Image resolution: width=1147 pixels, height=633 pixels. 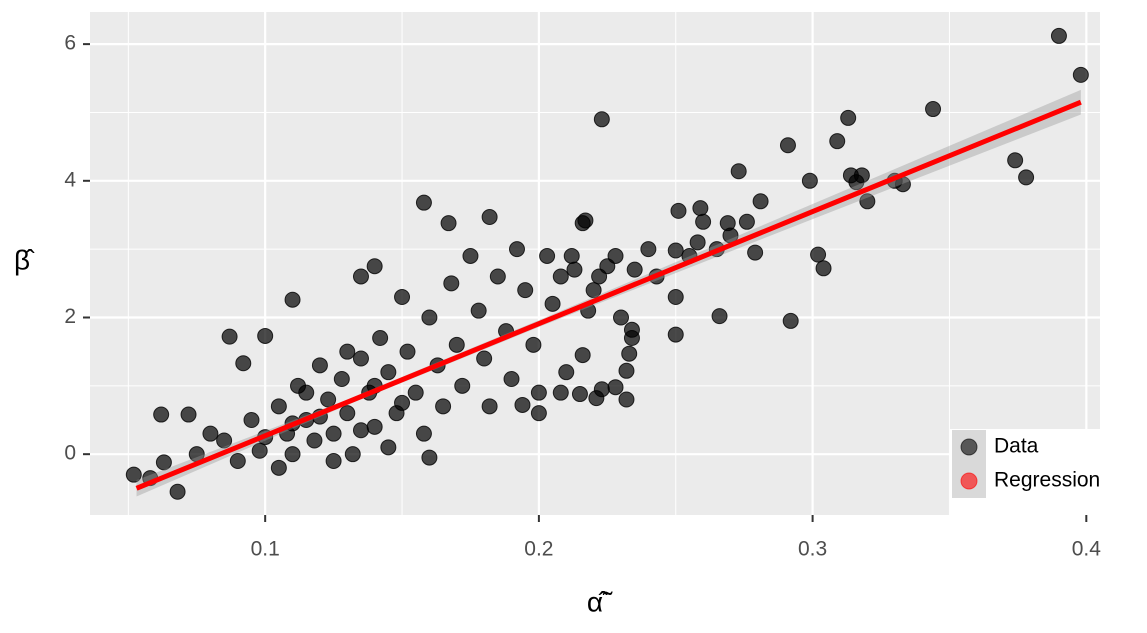 What do you see at coordinates (600, 601) in the screenshot?
I see `x-axis-label: α̃̂` at bounding box center [600, 601].